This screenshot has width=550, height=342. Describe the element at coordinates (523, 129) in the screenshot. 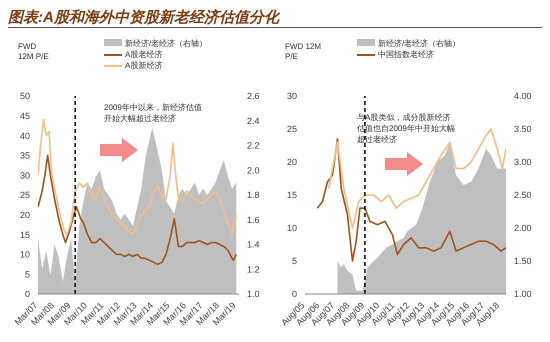

I see `y2-tick-label: 3.50` at that location.